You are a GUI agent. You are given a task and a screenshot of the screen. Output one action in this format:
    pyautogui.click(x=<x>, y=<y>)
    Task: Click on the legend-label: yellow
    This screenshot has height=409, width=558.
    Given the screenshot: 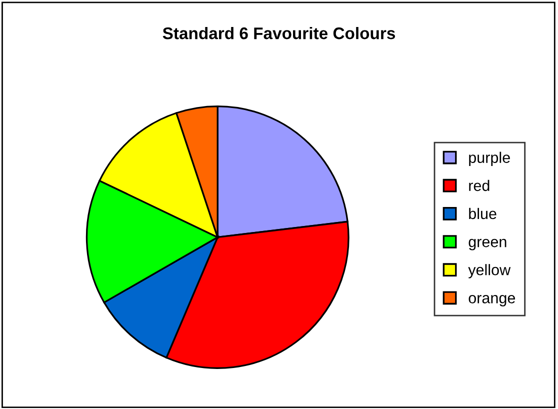 What is the action you would take?
    pyautogui.click(x=489, y=271)
    